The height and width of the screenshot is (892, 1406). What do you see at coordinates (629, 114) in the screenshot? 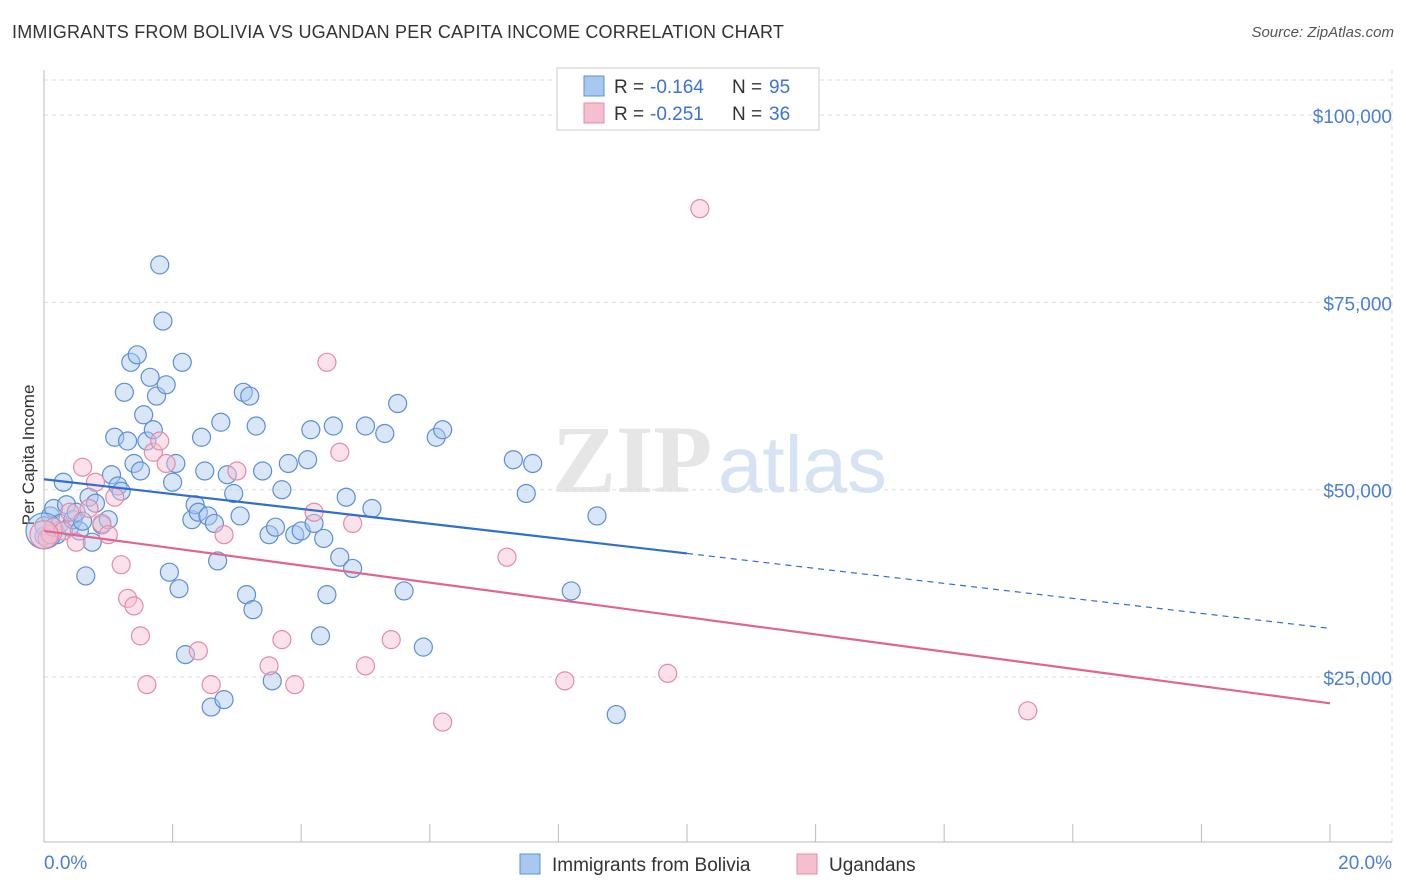
I see `legend-ugandans-r-label: R =` at bounding box center [629, 114].